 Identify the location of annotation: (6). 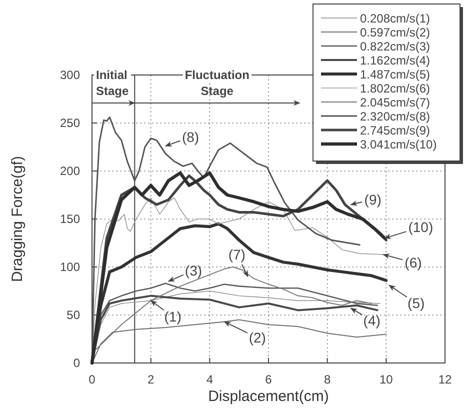
(413, 262).